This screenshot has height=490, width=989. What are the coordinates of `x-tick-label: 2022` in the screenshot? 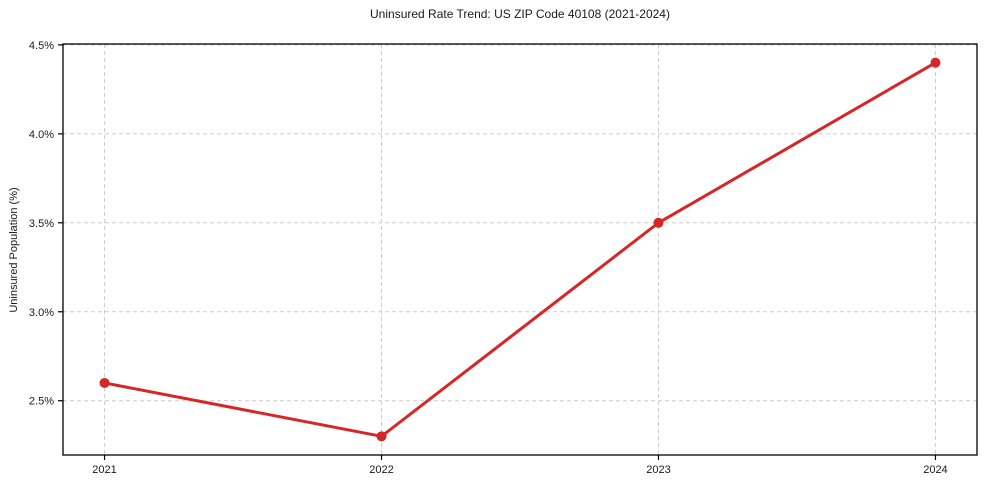 It's located at (381, 470).